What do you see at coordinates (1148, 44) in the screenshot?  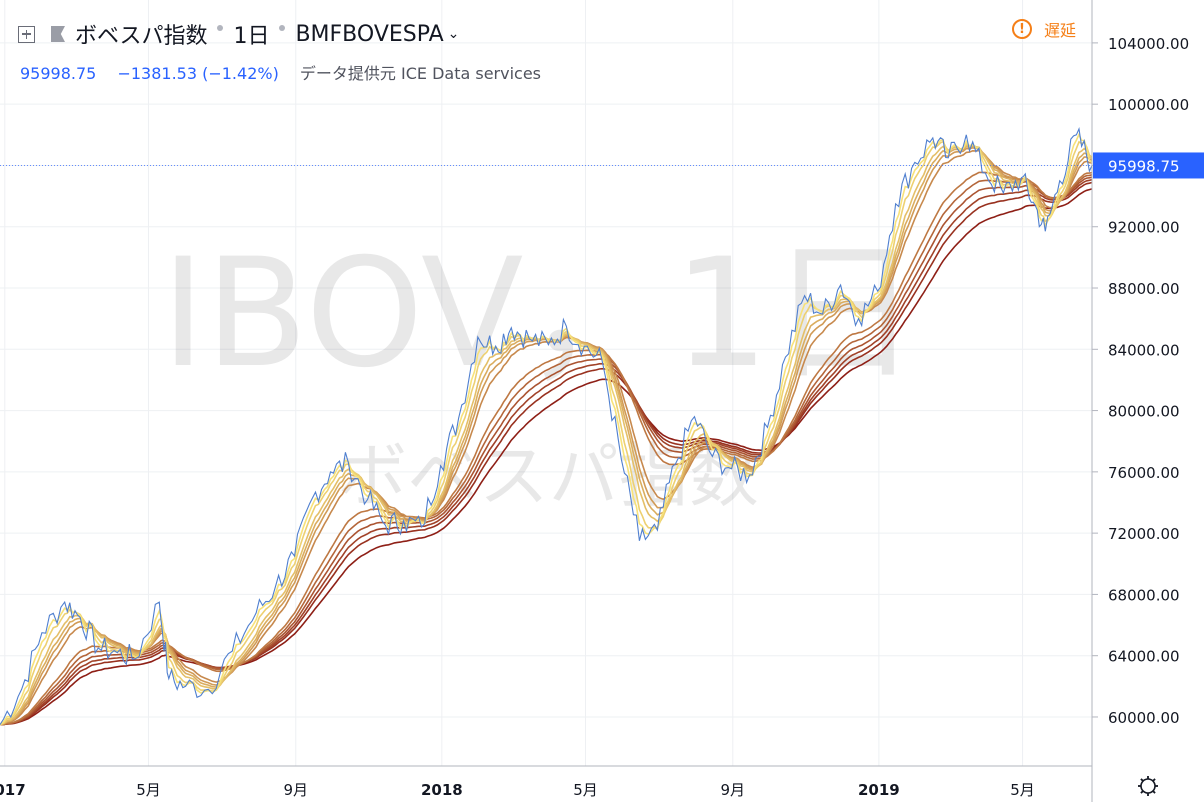 I see `price-tick-label: 104000.00` at bounding box center [1148, 44].